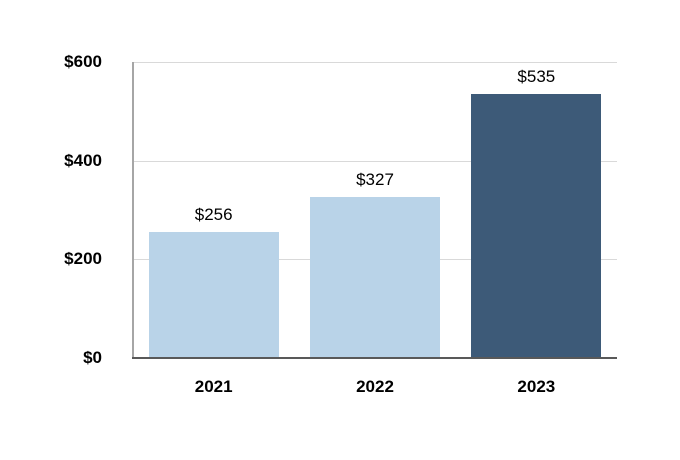 Image resolution: width=680 pixels, height=460 pixels. Describe the element at coordinates (92, 357) in the screenshot. I see `y-tick-label-0: $0` at that location.